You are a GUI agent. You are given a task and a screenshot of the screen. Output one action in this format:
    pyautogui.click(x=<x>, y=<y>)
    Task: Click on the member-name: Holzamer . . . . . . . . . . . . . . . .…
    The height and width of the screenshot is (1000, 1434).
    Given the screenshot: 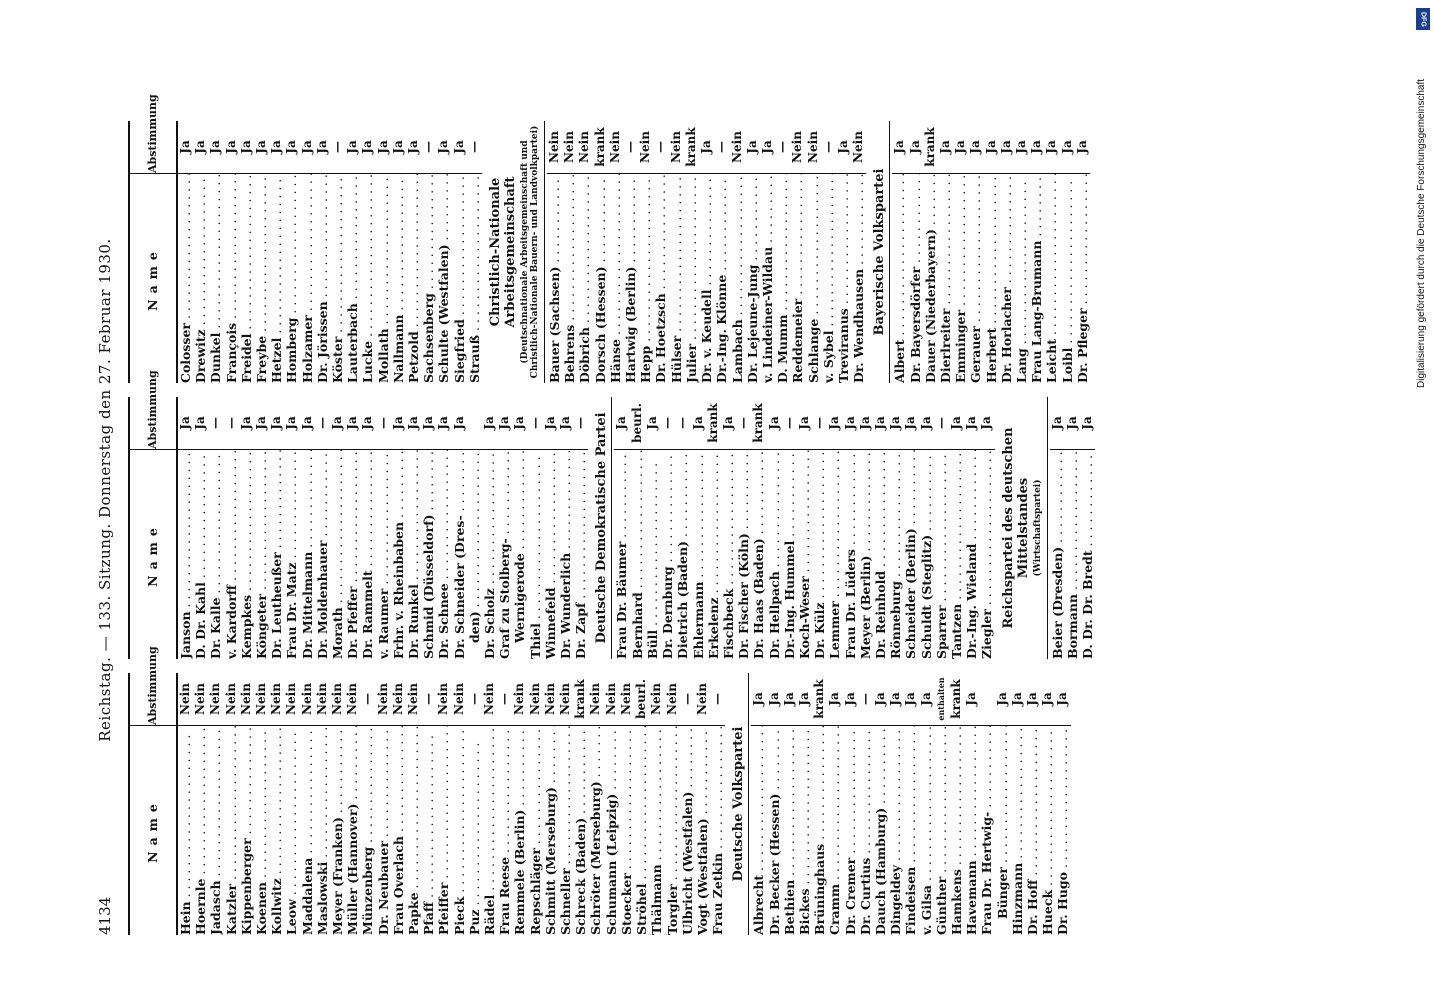 What is the action you would take?
    pyautogui.click(x=307, y=278)
    